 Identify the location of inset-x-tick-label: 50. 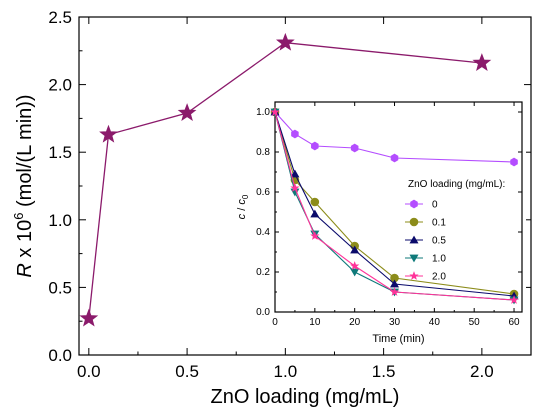
(475, 322).